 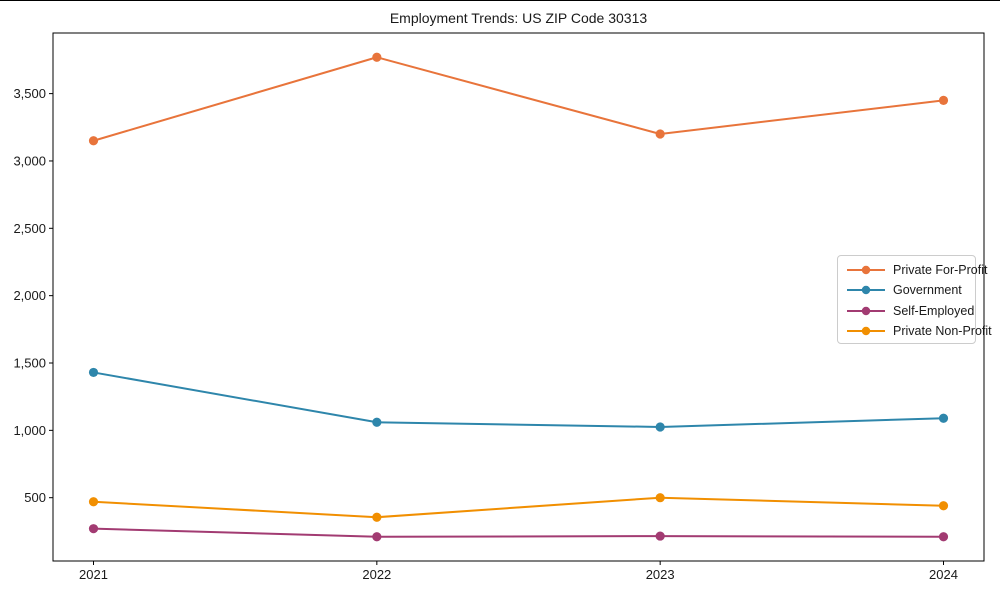 I want to click on x-tick-label: 2024, so click(x=943, y=574).